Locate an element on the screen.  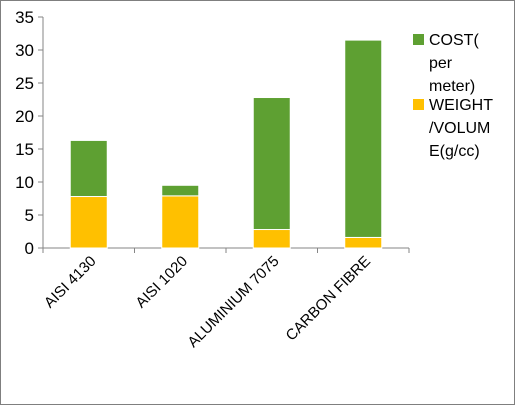
x-category-label: ALUMINIUM 7075 is located at coordinates (233, 302).